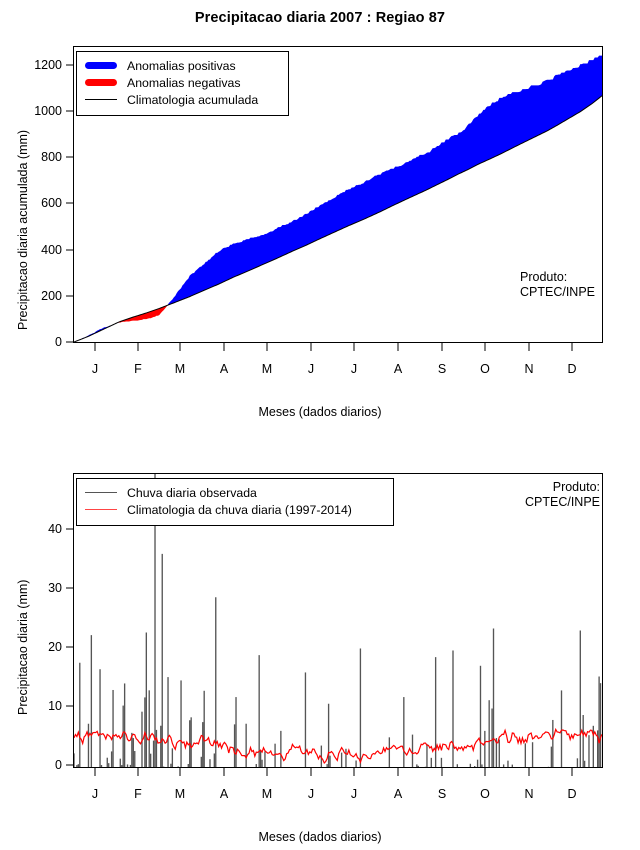 The image size is (640, 850). Describe the element at coordinates (239, 509) in the screenshot. I see `legend-label-daily-climatology: Climatologia da chuva diaria (1997-2014)` at that location.